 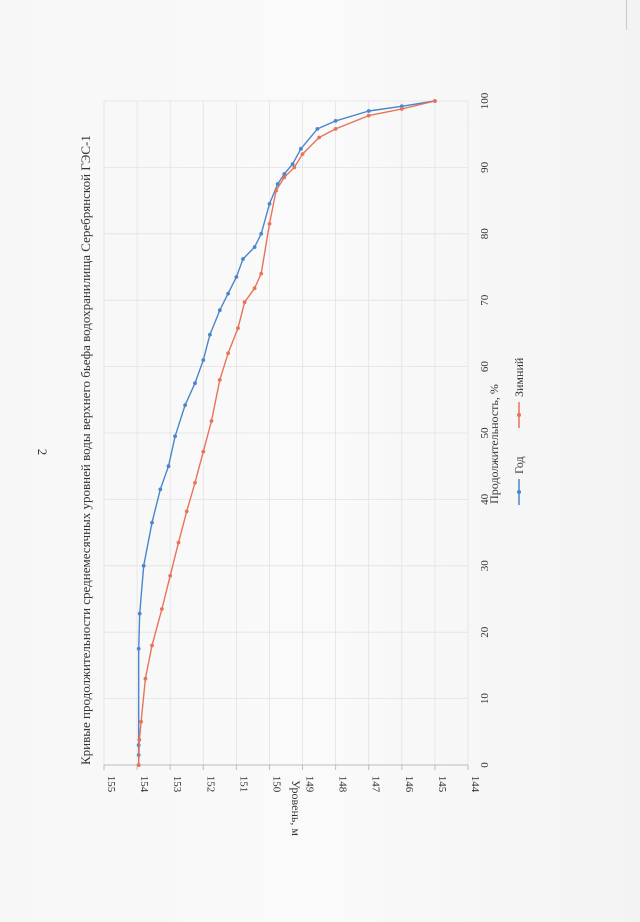 What do you see at coordinates (519, 431) in the screenshot?
I see `legend: Год Зимний` at bounding box center [519, 431].